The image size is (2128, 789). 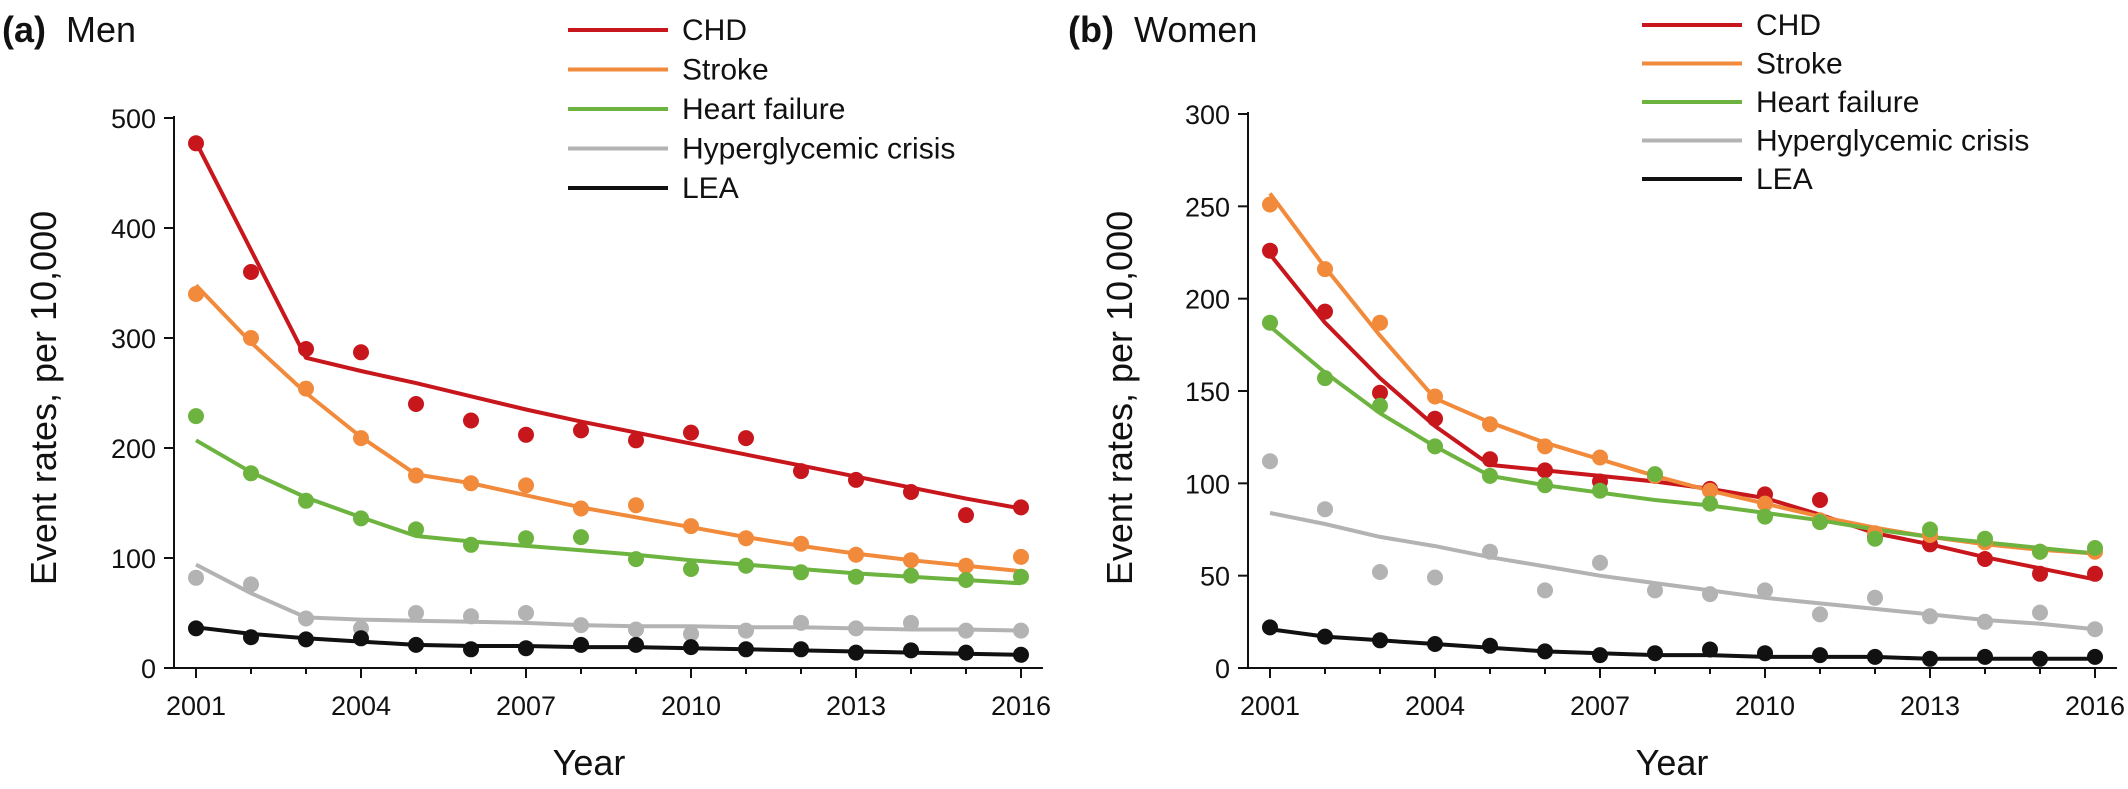 What do you see at coordinates (196, 706) in the screenshot?
I see `panel-a-x-tick-label: 2001` at bounding box center [196, 706].